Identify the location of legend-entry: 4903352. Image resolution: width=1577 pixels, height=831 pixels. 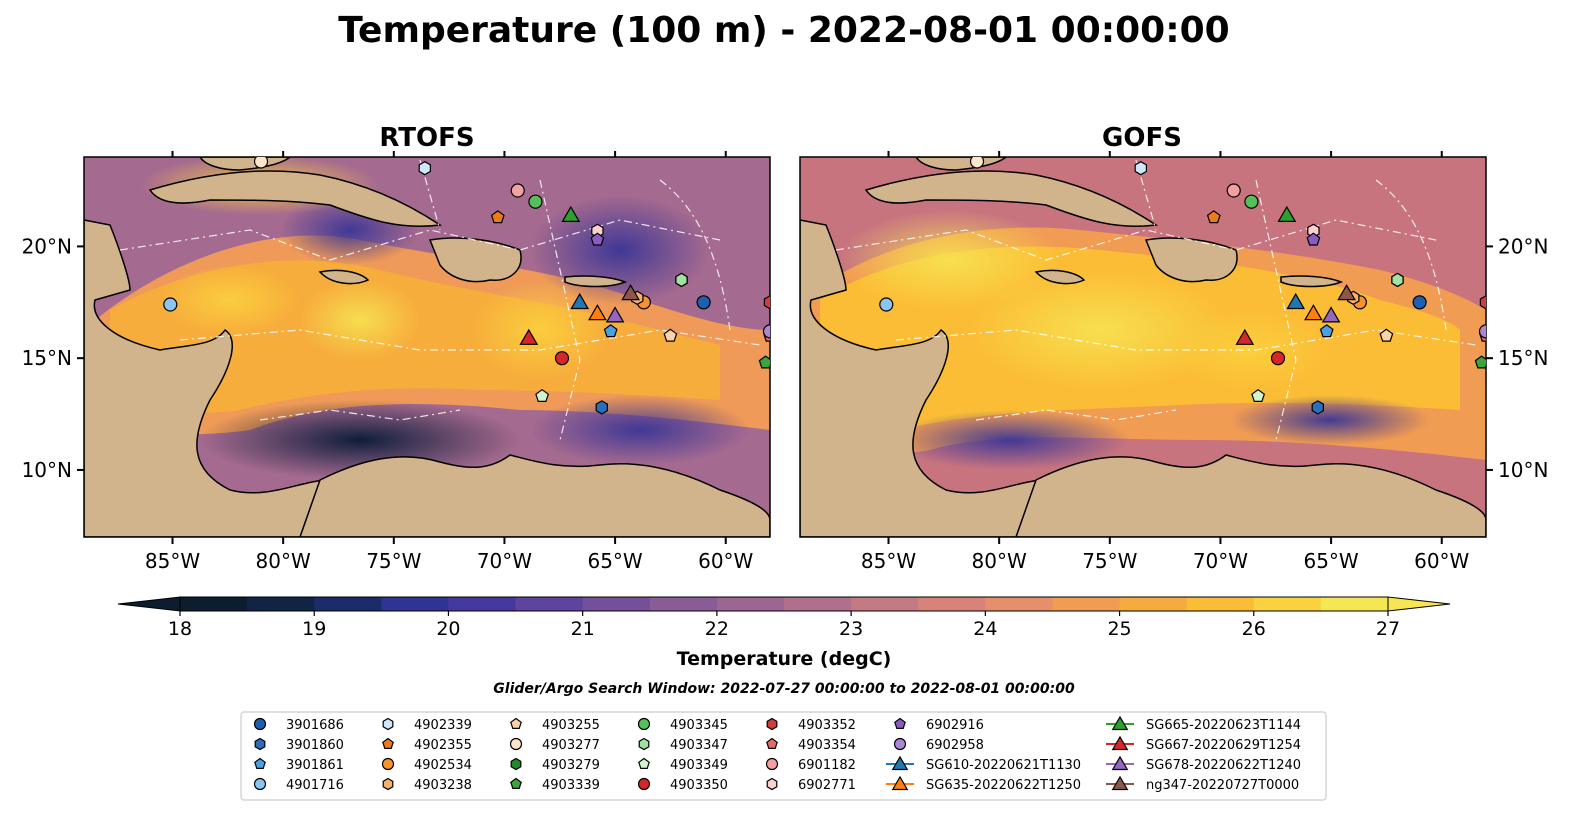
(811, 725).